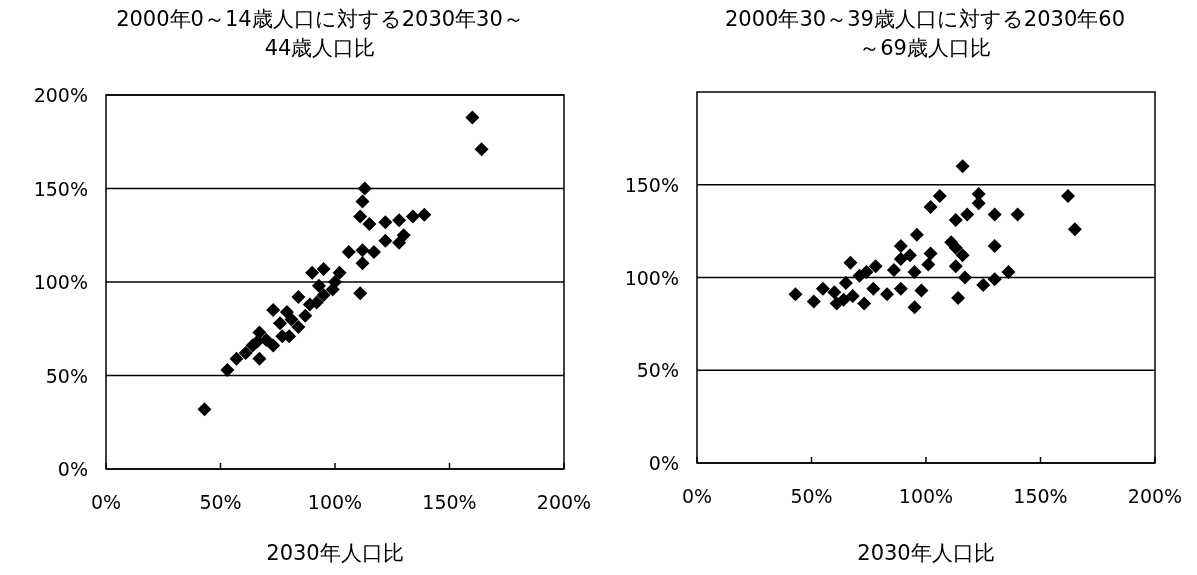 This screenshot has height=575, width=1197. What do you see at coordinates (60, 95) in the screenshot?
I see `y-tick-label: 200%` at bounding box center [60, 95].